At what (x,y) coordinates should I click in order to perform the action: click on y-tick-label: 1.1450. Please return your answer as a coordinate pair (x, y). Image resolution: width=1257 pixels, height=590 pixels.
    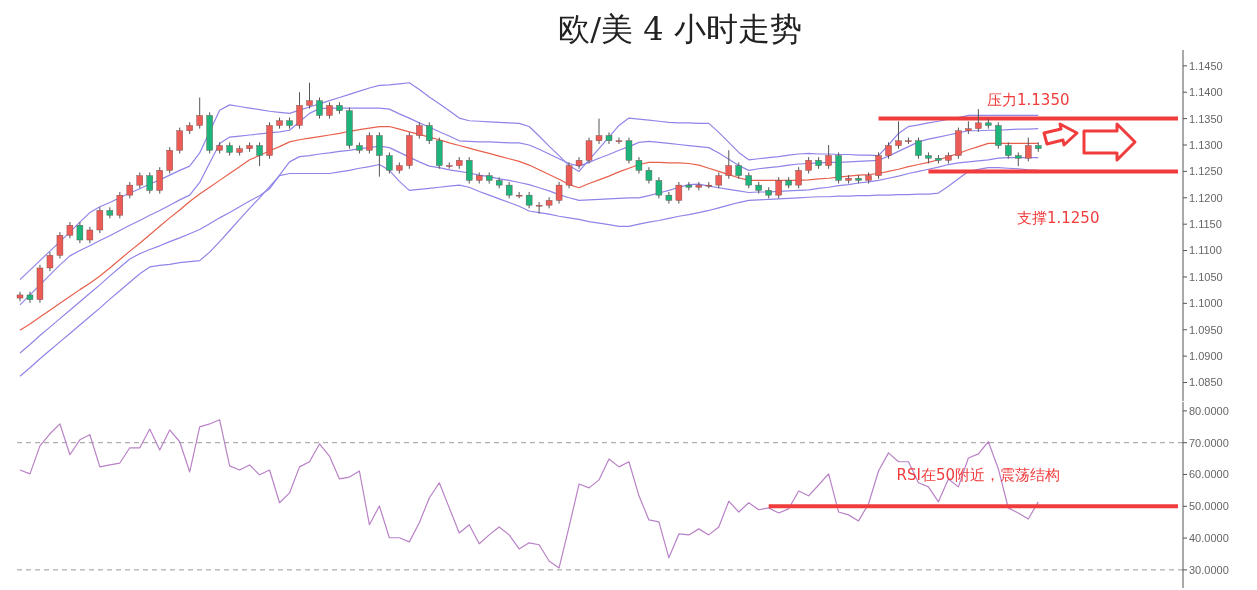
    Looking at the image, I should click on (1206, 65).